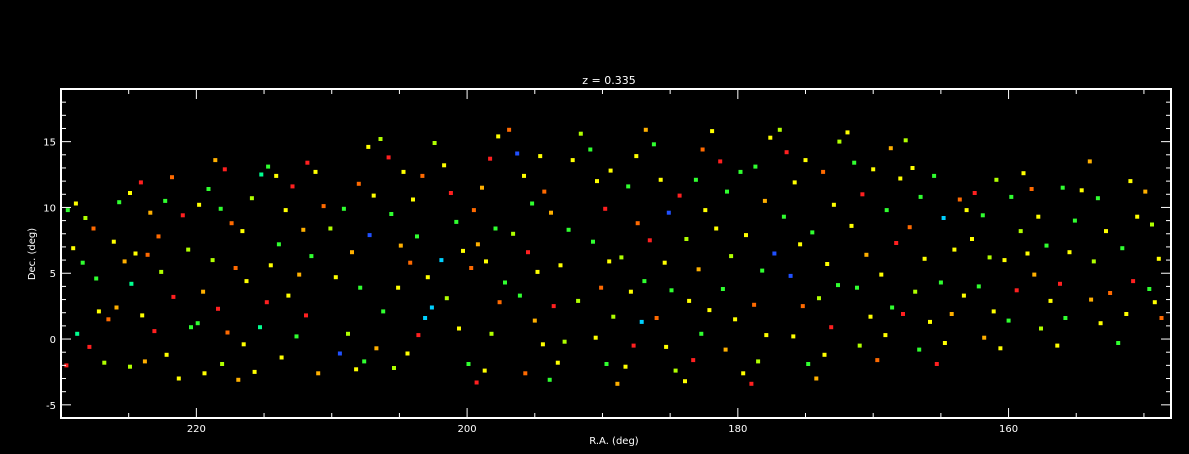 This screenshot has height=454, width=1189. I want to click on x-tick-label: 200, so click(467, 429).